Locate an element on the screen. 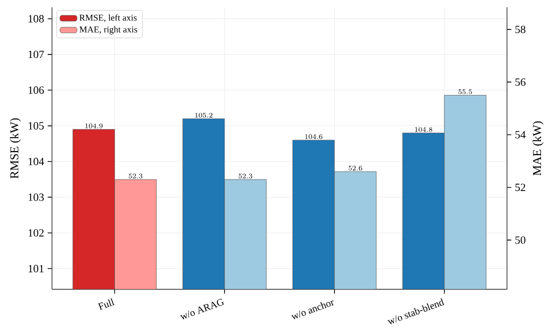  y-tick-label: 103 is located at coordinates (36, 197).